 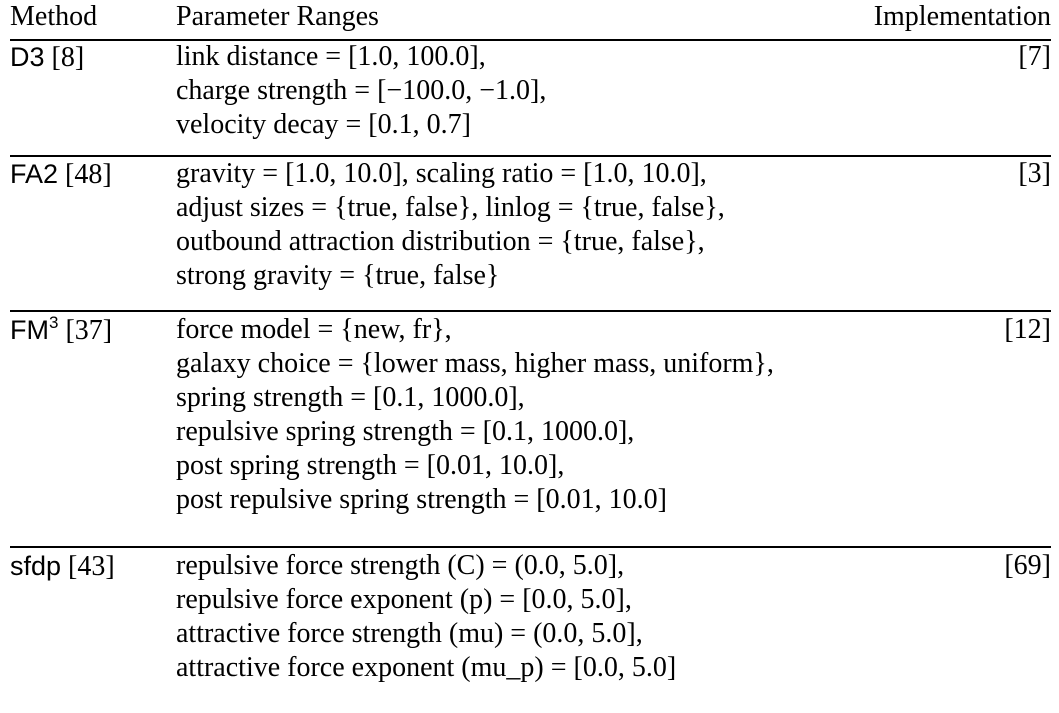 What do you see at coordinates (1034, 173) in the screenshot?
I see `implementation-ref: [3]` at bounding box center [1034, 173].